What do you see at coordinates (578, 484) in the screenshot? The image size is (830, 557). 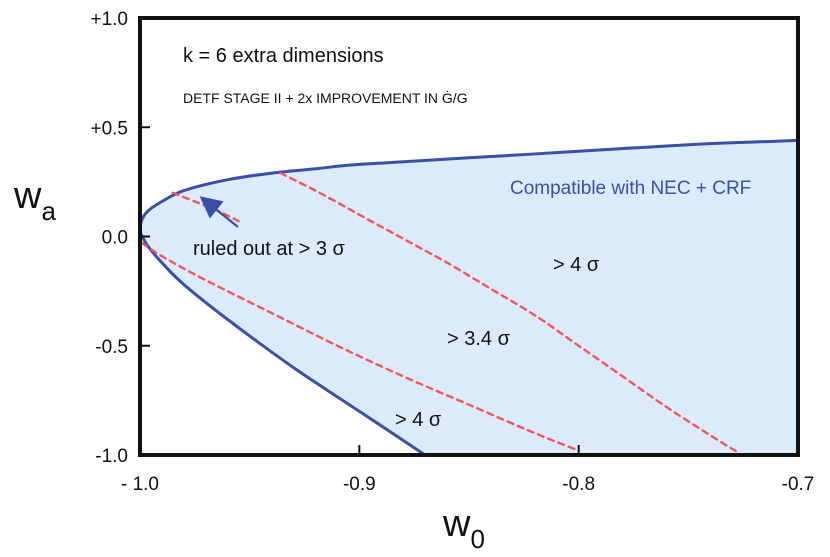 I see `x-tick-label: -0.8` at bounding box center [578, 484].